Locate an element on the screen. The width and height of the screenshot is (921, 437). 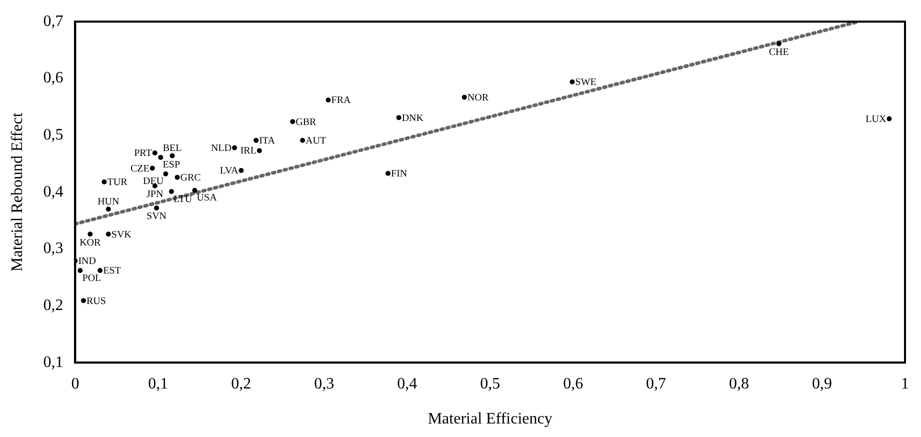
series-label: PRT is located at coordinates (143, 154).